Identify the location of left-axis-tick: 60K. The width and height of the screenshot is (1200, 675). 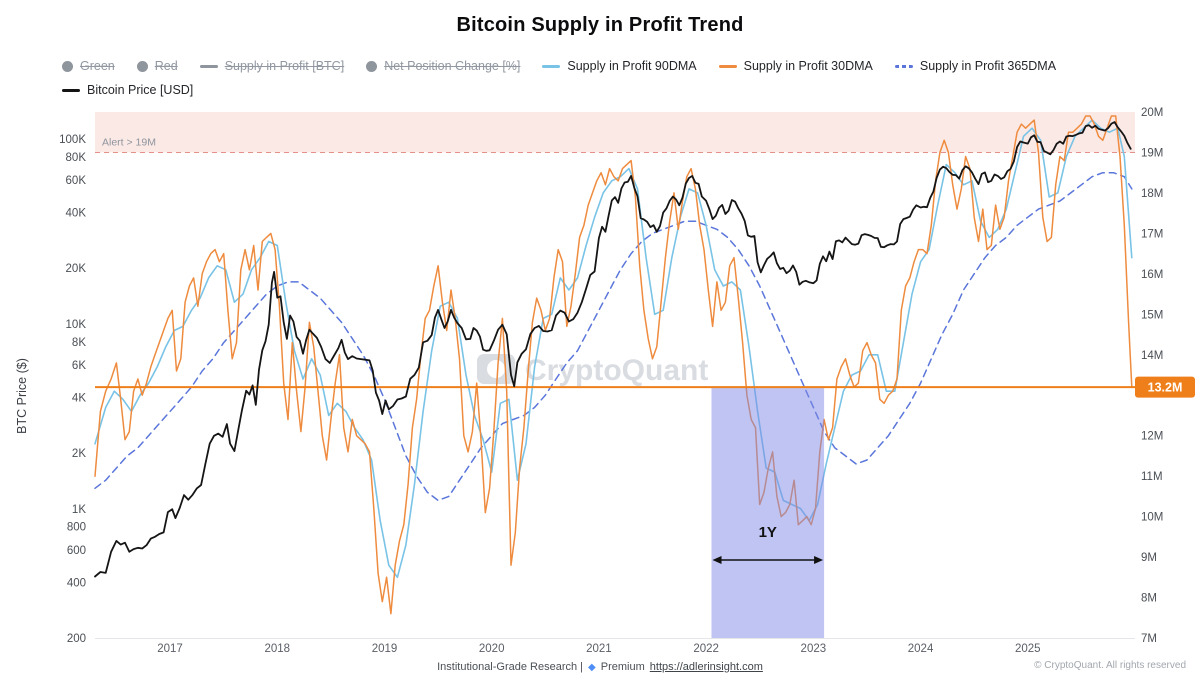
(76, 181).